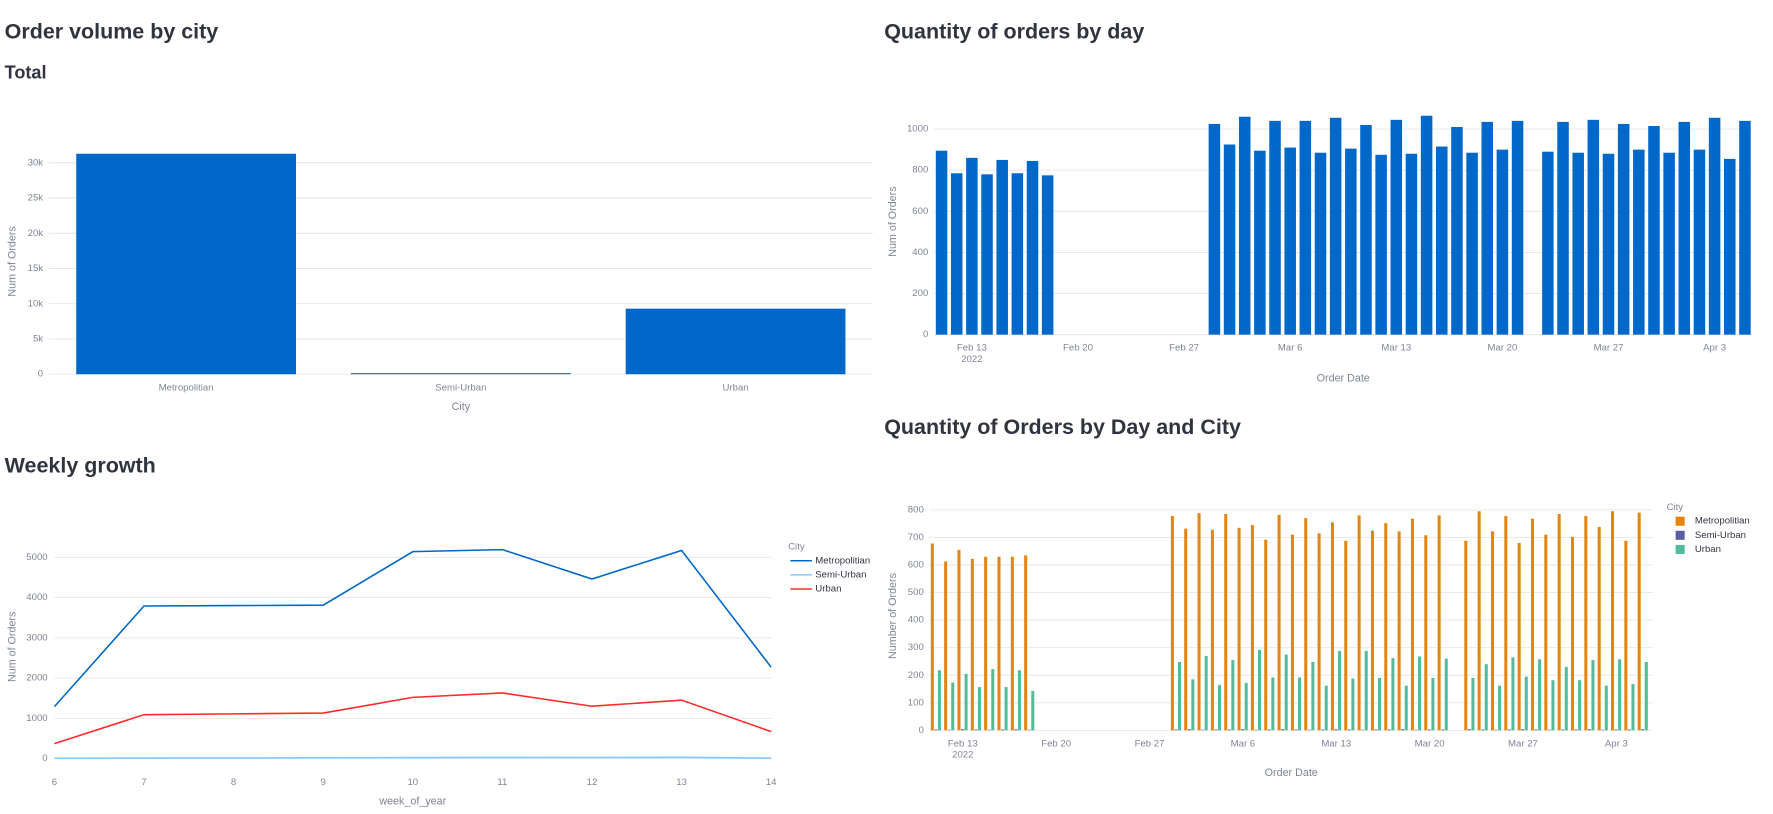  Describe the element at coordinates (840, 574) in the screenshot. I see `legend-label: Semi-Urban` at that location.